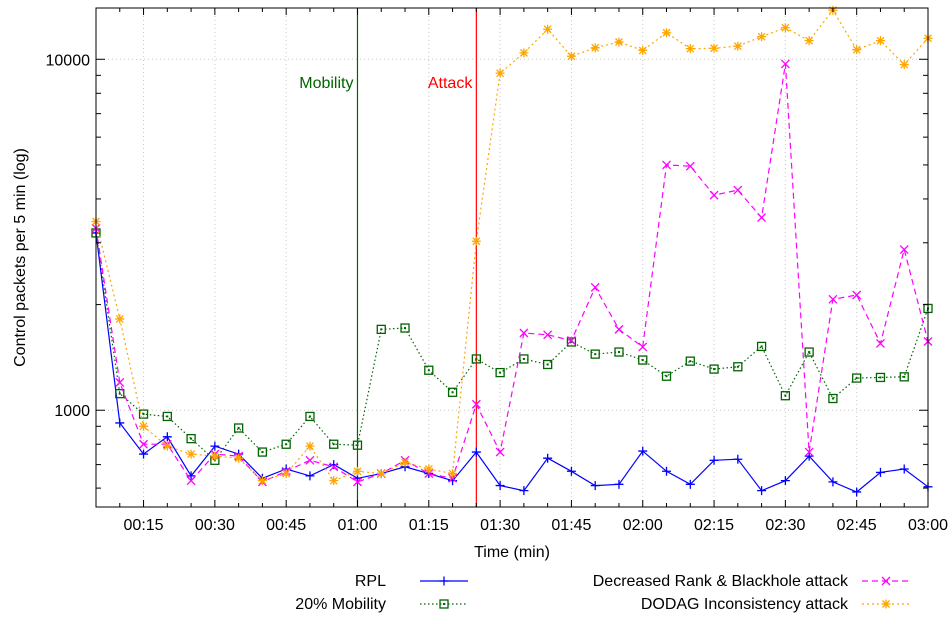 The image size is (952, 619). I want to click on y-axis-label: Control packets per 5 min (log), so click(20, 257).